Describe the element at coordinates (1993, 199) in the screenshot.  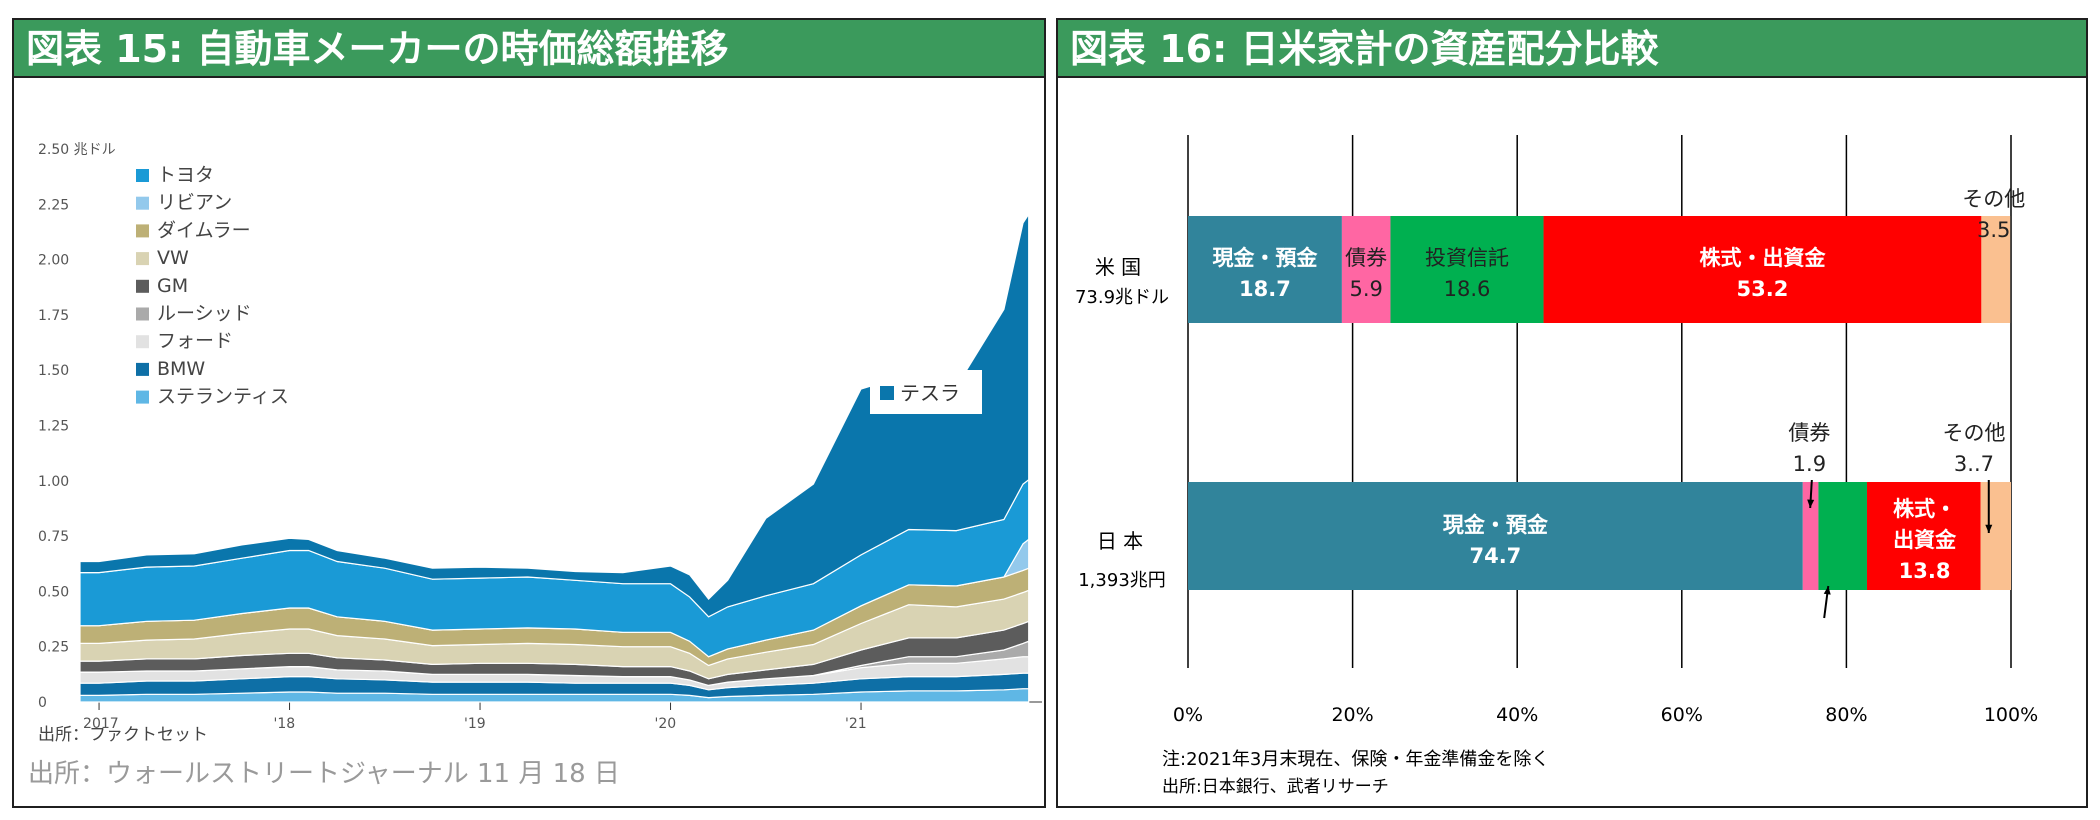
I see `data-label-us-other: その他` at that location.